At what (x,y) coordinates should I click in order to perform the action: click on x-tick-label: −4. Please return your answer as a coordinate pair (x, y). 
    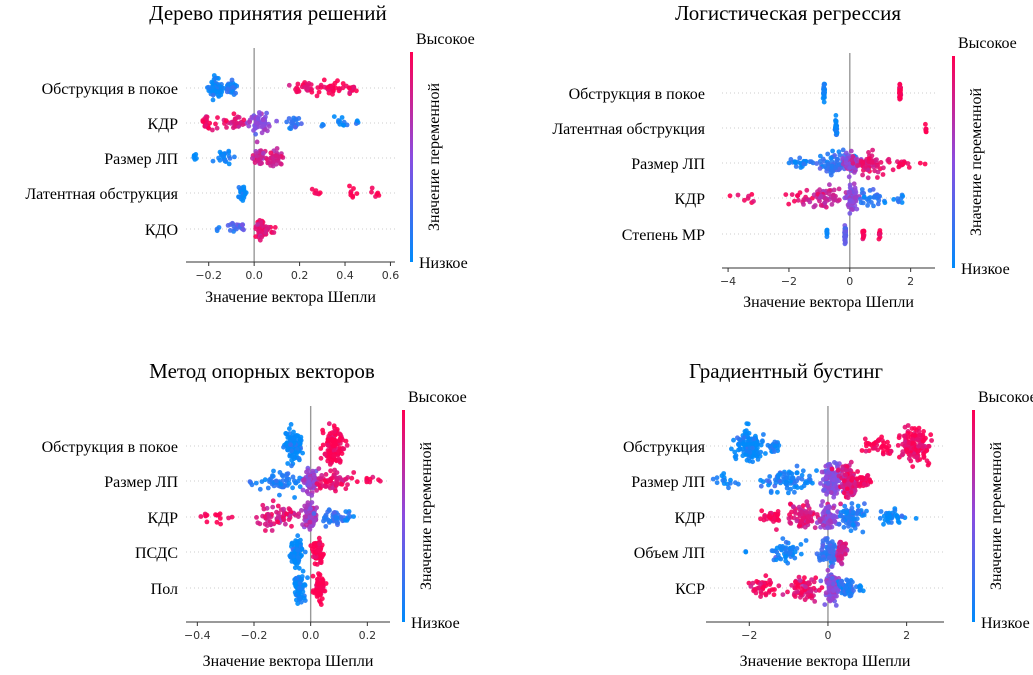
    Looking at the image, I should click on (728, 281).